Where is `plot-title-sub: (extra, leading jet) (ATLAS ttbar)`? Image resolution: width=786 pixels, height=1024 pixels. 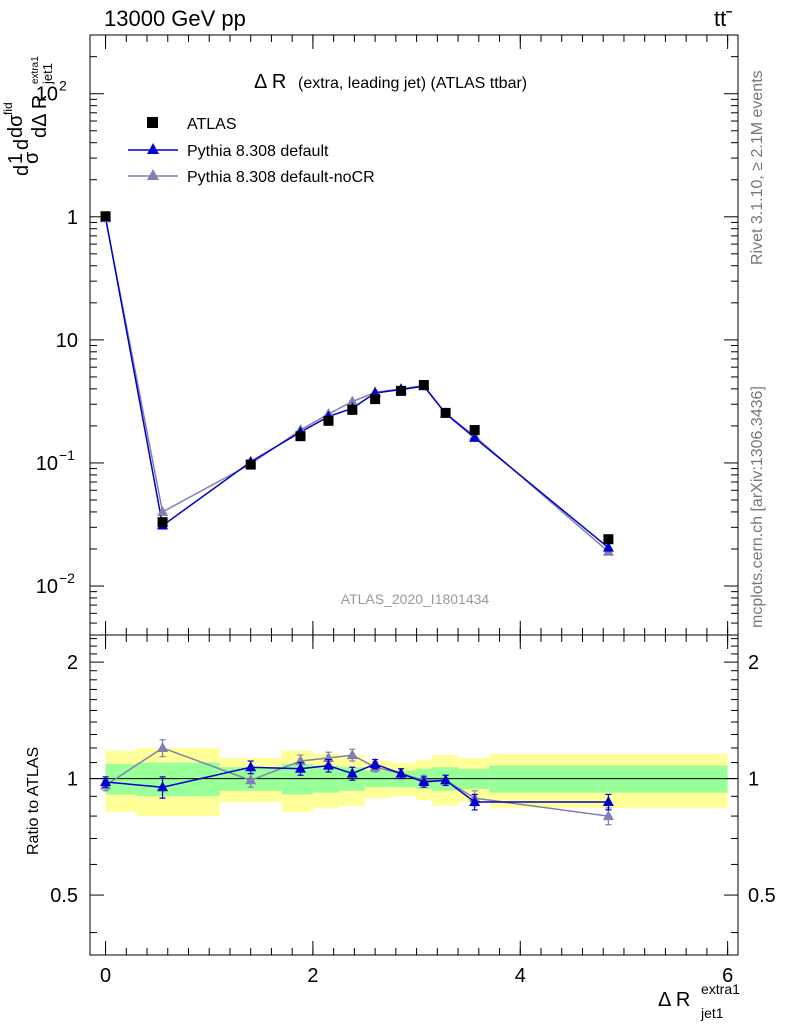 plot-title-sub: (extra, leading jet) (ATLAS ttbar) is located at coordinates (412, 83).